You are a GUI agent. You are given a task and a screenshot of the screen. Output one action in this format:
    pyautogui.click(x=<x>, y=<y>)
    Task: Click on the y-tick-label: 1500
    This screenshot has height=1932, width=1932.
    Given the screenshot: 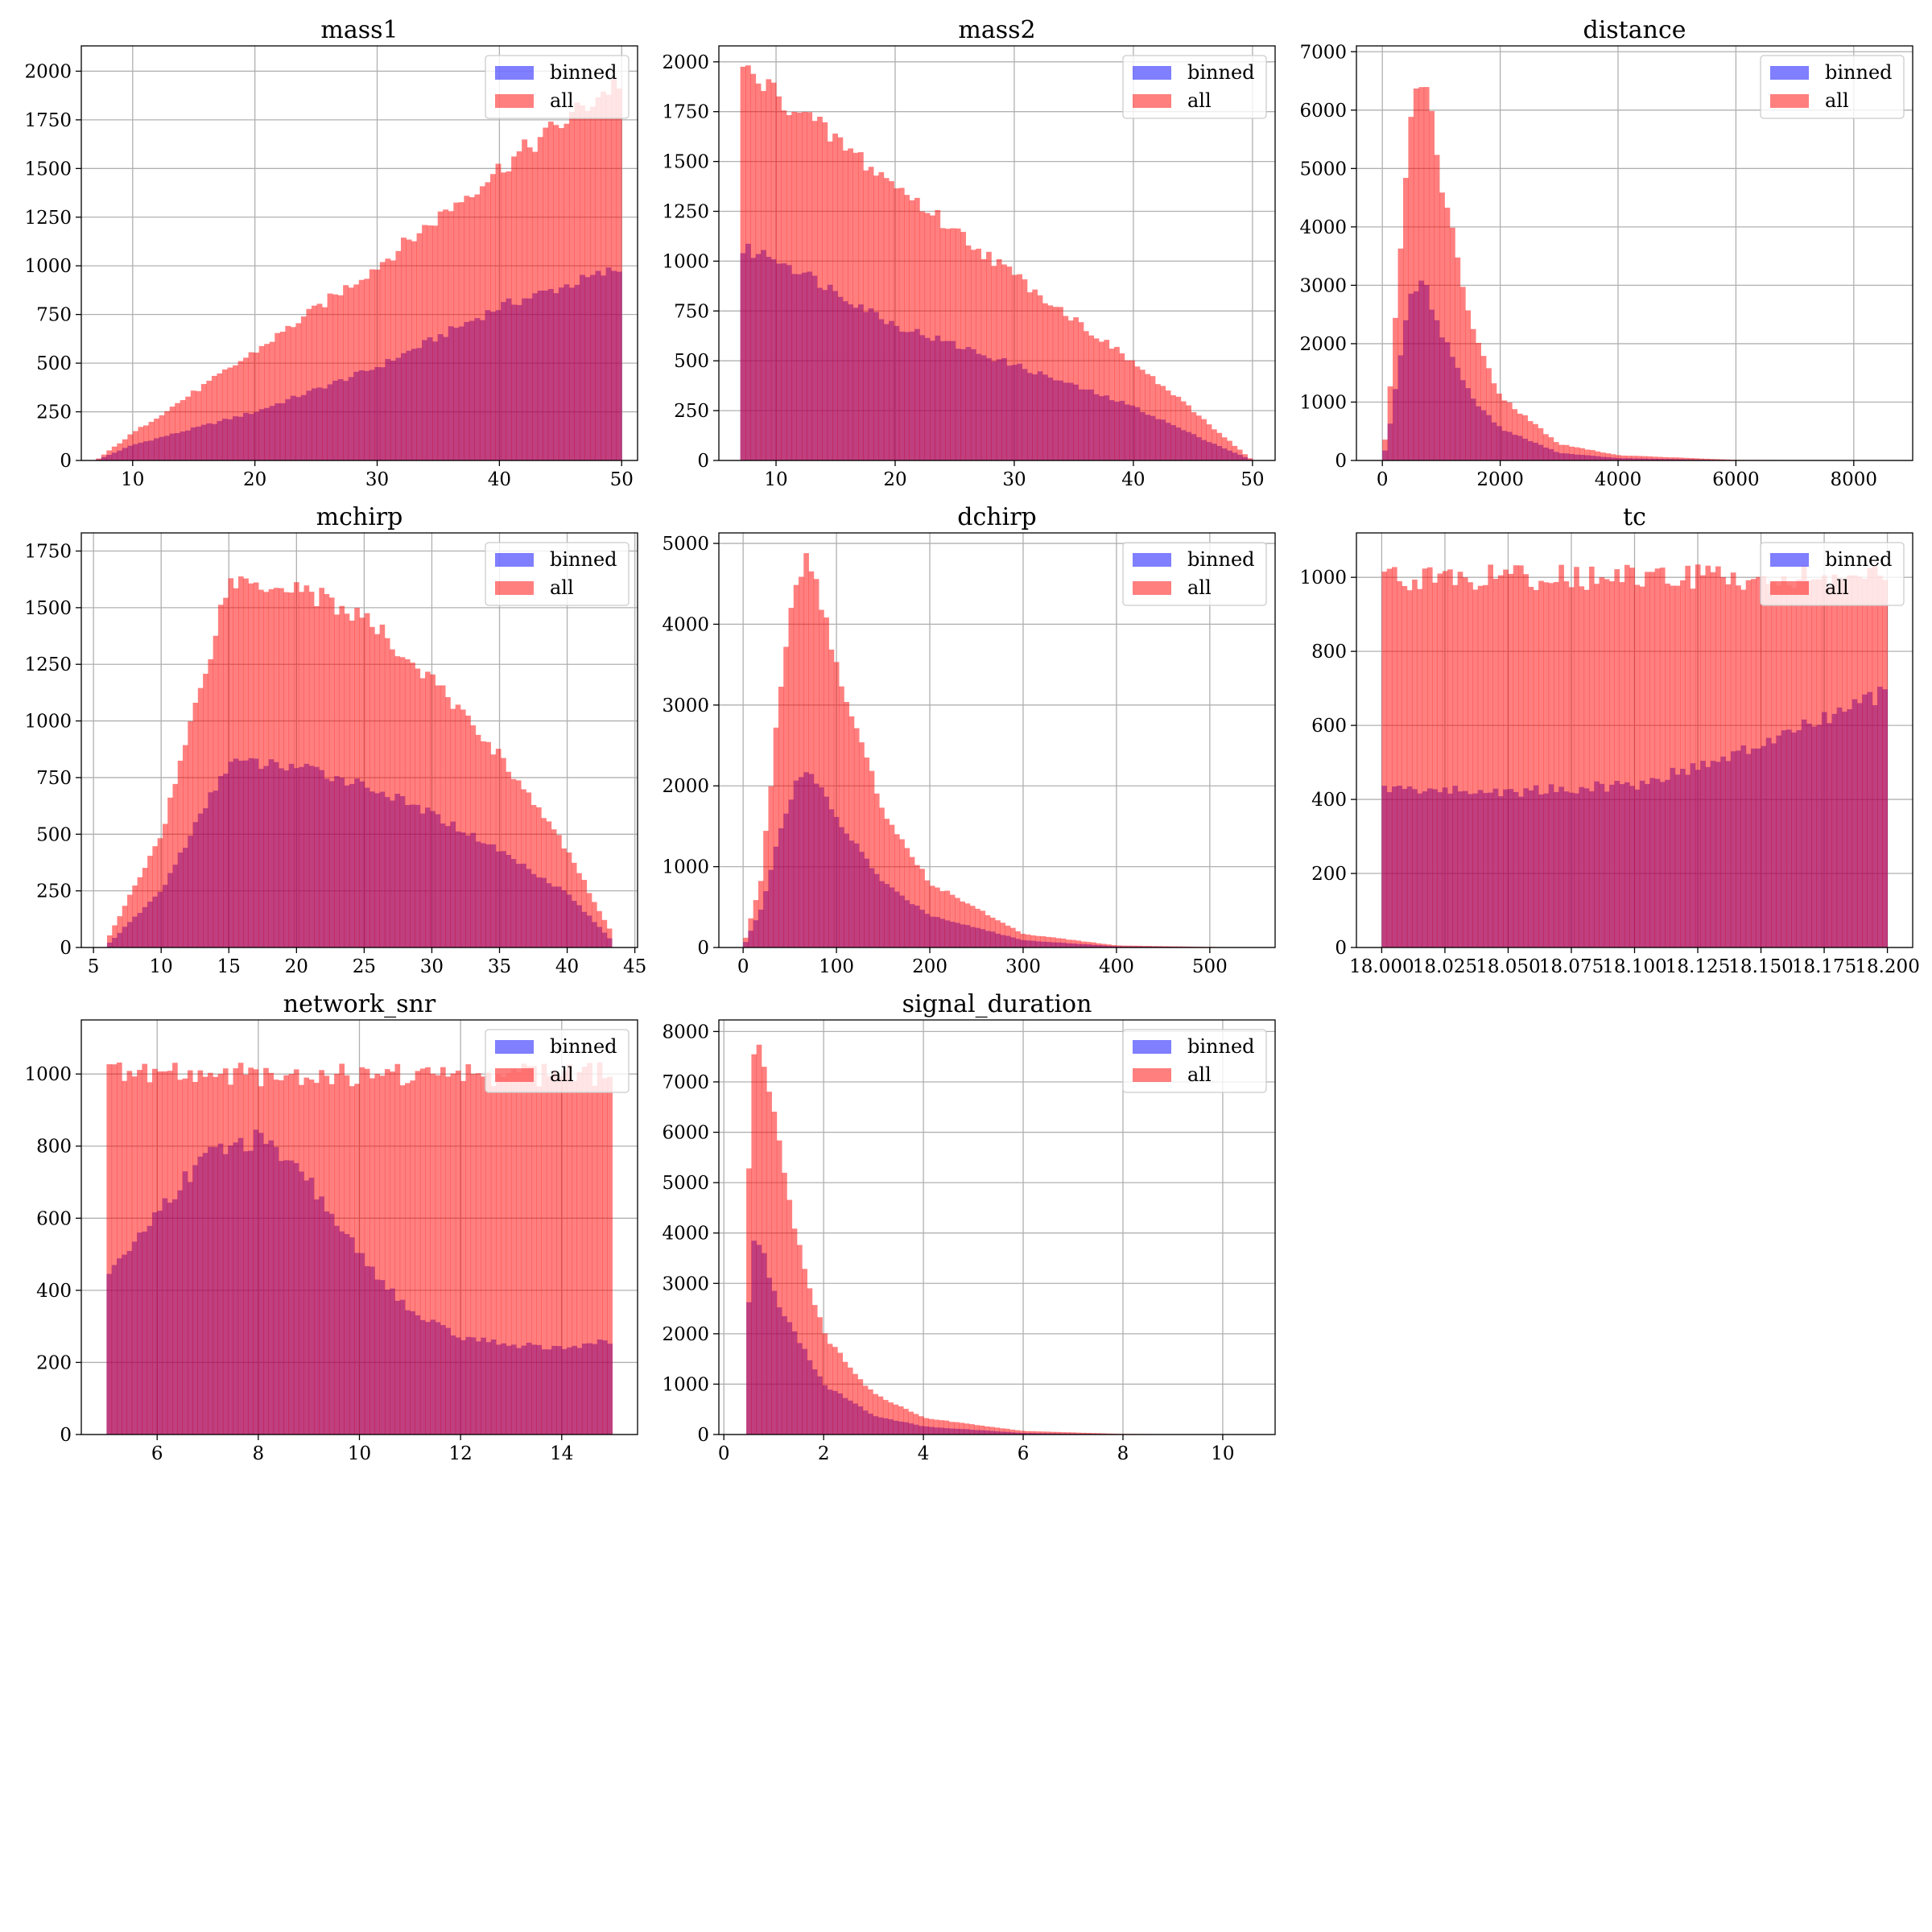 What is the action you would take?
    pyautogui.click(x=48, y=169)
    